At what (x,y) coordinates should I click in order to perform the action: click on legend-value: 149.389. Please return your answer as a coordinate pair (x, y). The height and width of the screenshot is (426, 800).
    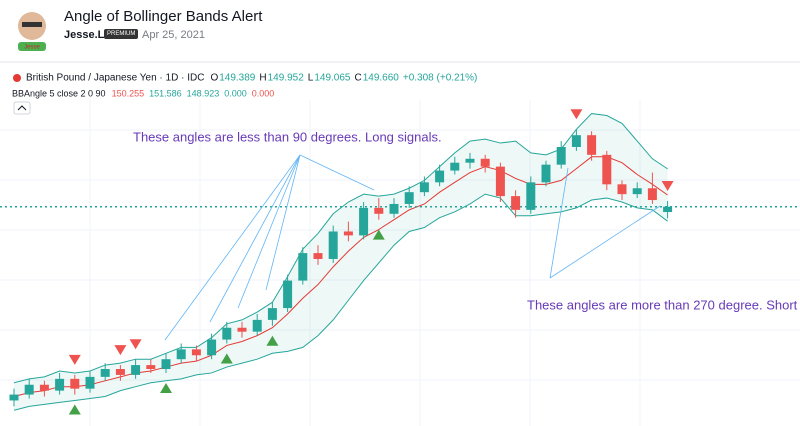
    Looking at the image, I should click on (237, 78).